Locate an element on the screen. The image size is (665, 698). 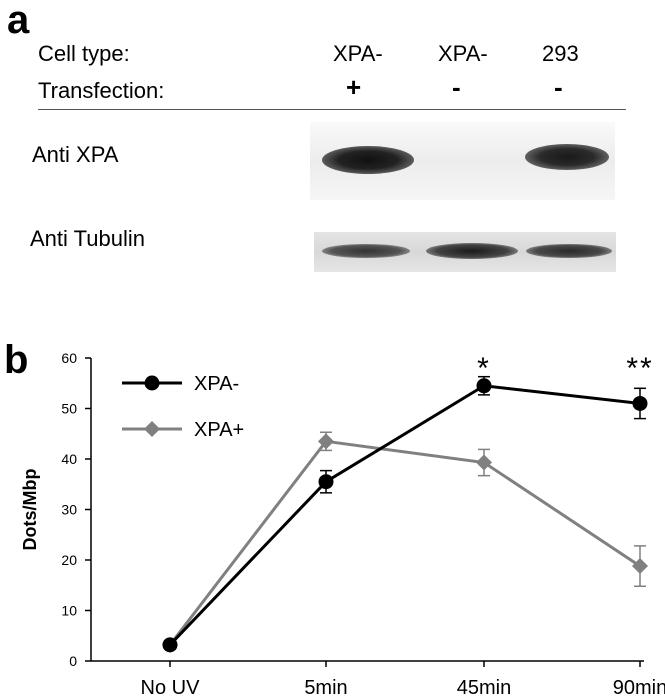
xpa-blot is located at coordinates (462, 161).